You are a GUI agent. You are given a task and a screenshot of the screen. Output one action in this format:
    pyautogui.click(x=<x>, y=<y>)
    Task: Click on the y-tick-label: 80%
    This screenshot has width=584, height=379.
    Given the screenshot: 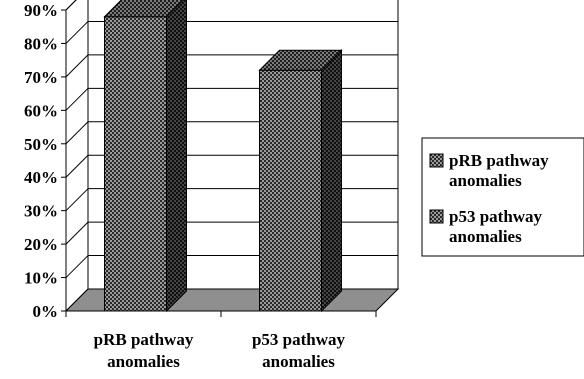 What is the action you would take?
    pyautogui.click(x=41, y=43)
    